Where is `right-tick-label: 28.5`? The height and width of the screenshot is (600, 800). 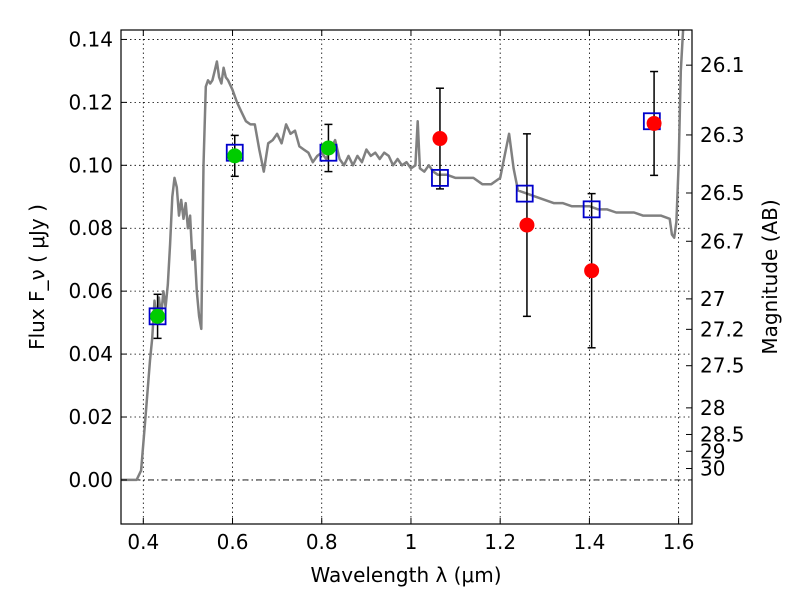
right-tick-label: 28.5 is located at coordinates (722, 434).